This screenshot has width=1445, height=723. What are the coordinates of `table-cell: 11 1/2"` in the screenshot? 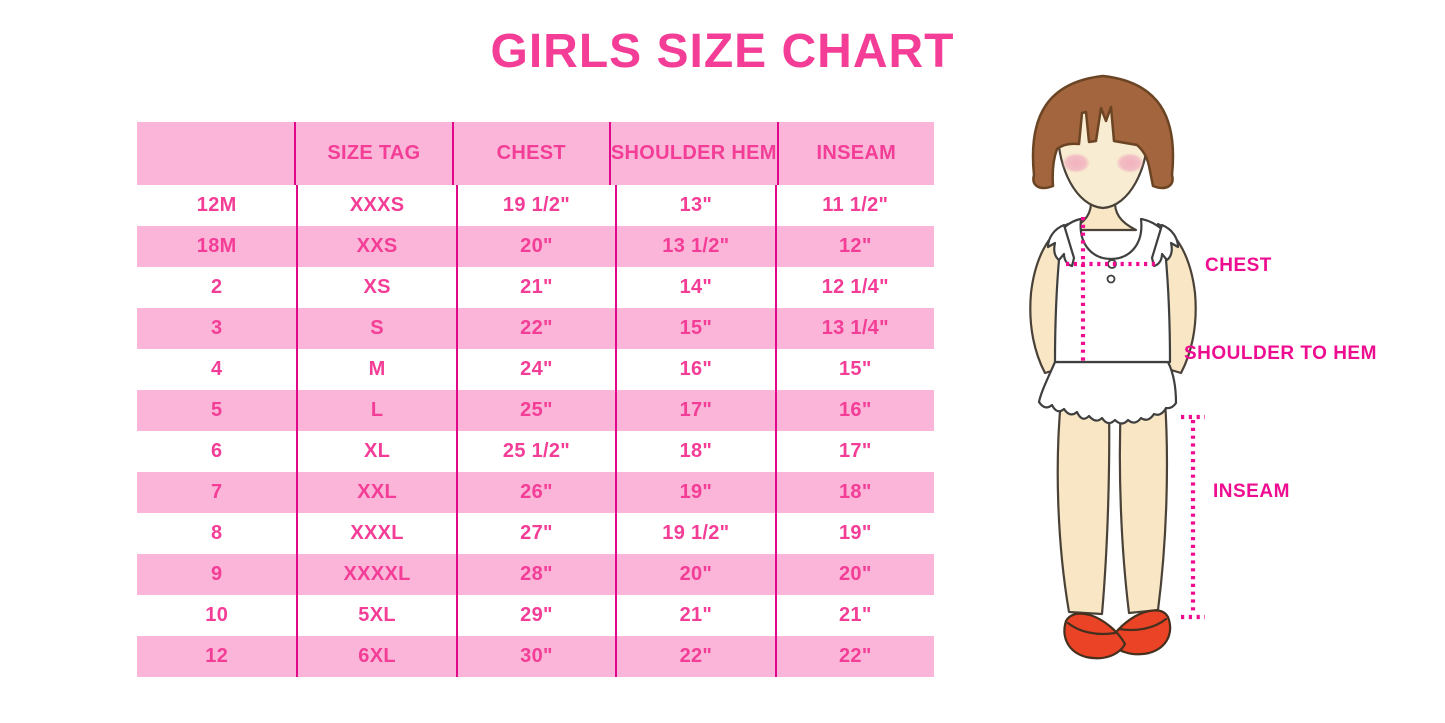 It's located at (854, 205).